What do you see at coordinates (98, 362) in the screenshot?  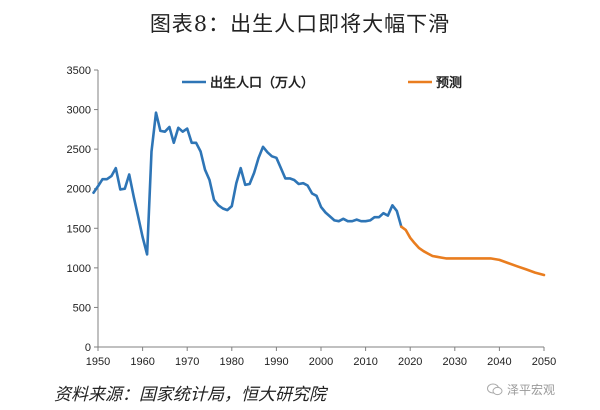 I see `x-tick-label: 1950` at bounding box center [98, 362].